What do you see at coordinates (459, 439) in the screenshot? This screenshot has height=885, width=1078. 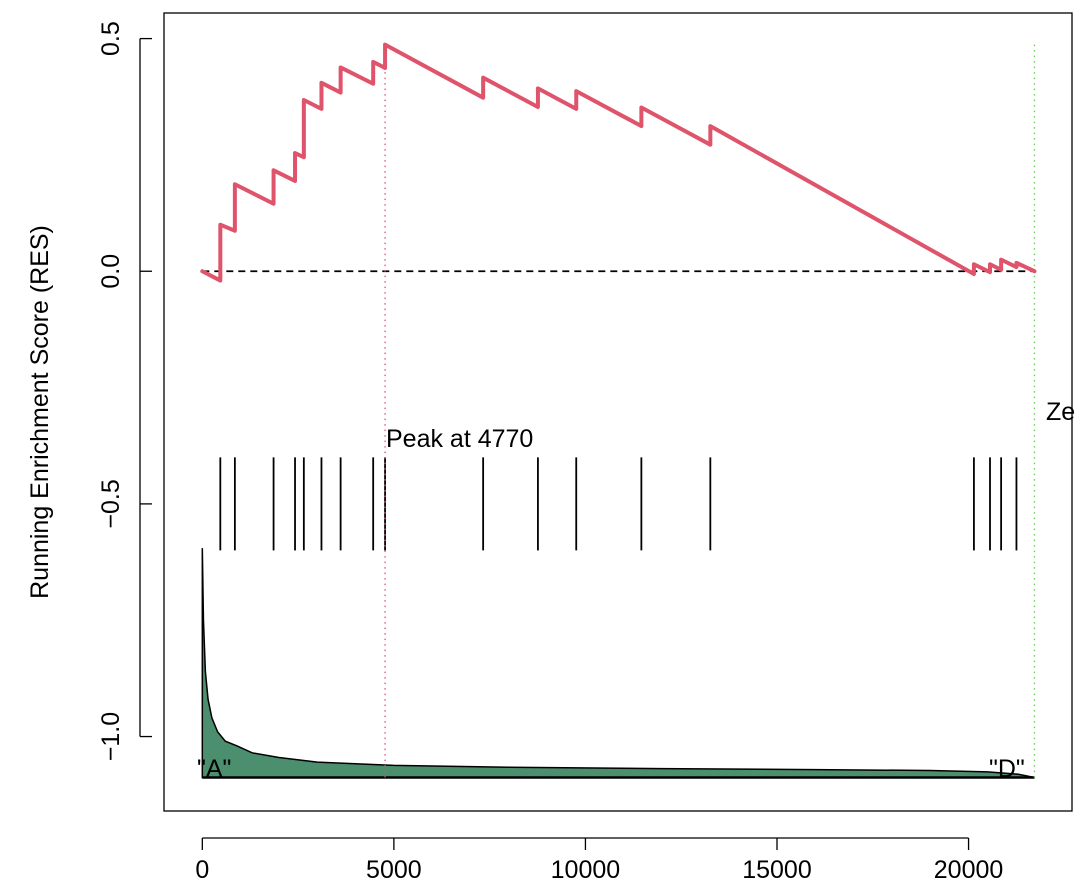 I see `peak-label: Peak at 4770` at bounding box center [459, 439].